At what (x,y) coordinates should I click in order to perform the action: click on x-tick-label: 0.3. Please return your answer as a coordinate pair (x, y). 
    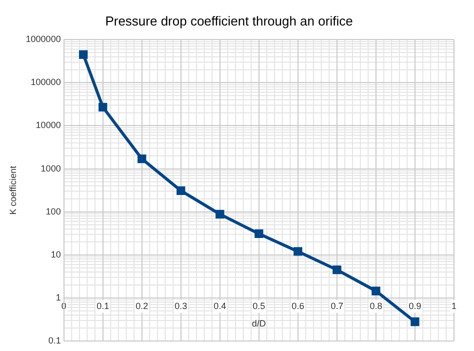
    Looking at the image, I should click on (181, 305).